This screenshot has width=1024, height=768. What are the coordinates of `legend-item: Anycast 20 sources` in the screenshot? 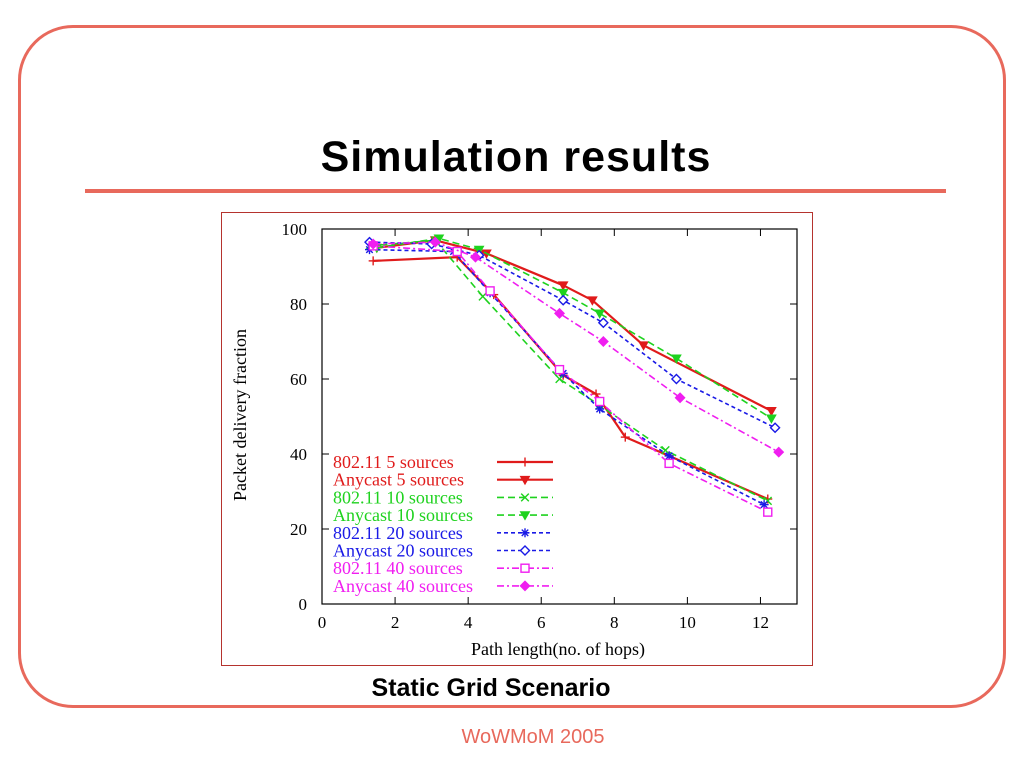 It's located at (443, 551).